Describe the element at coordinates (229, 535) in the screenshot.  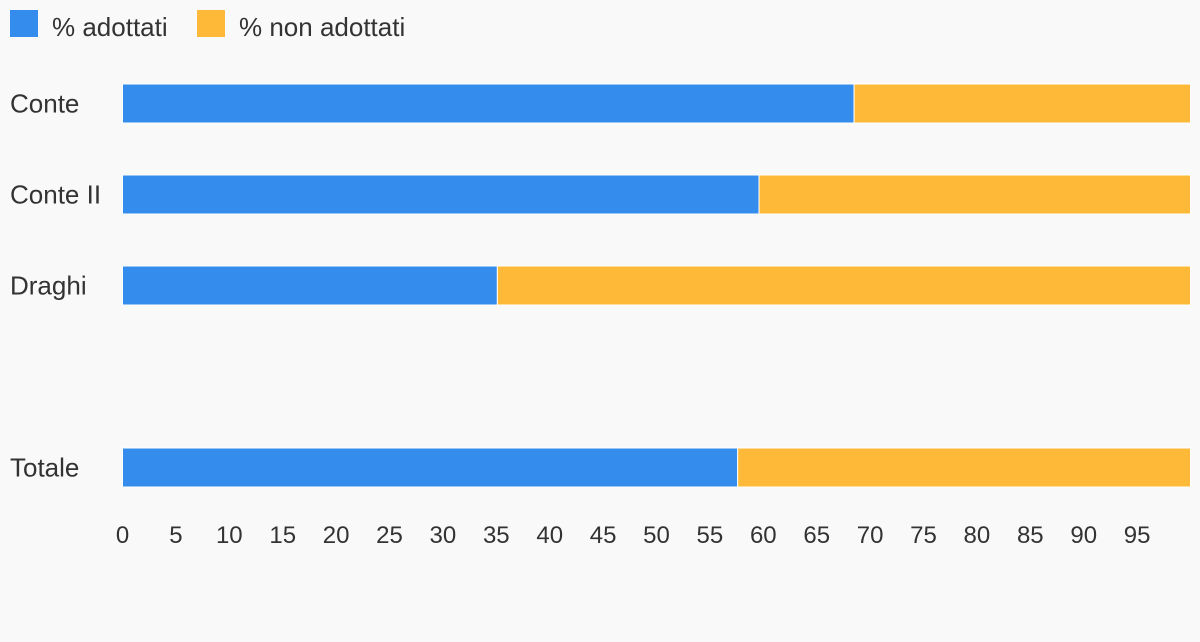
I see `x-tick-label-10: 10` at that location.